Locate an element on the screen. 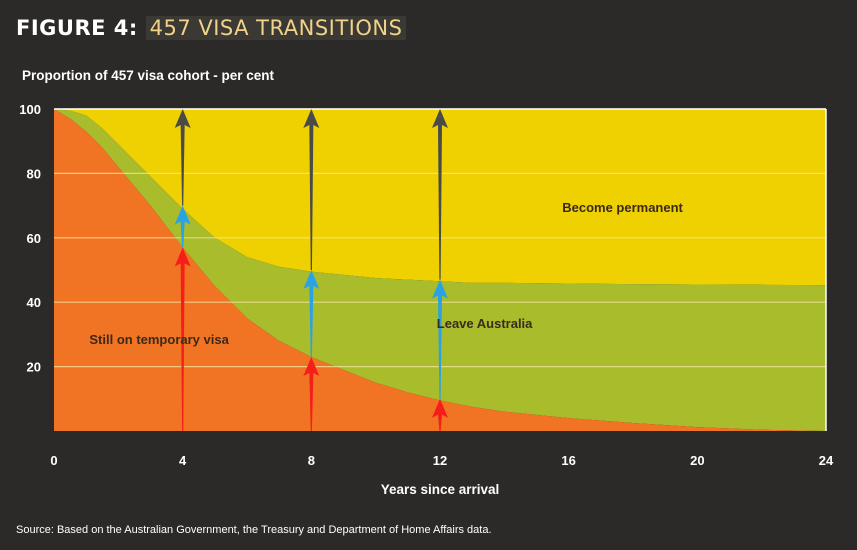  x-tick-label-16: 16 is located at coordinates (568, 460).